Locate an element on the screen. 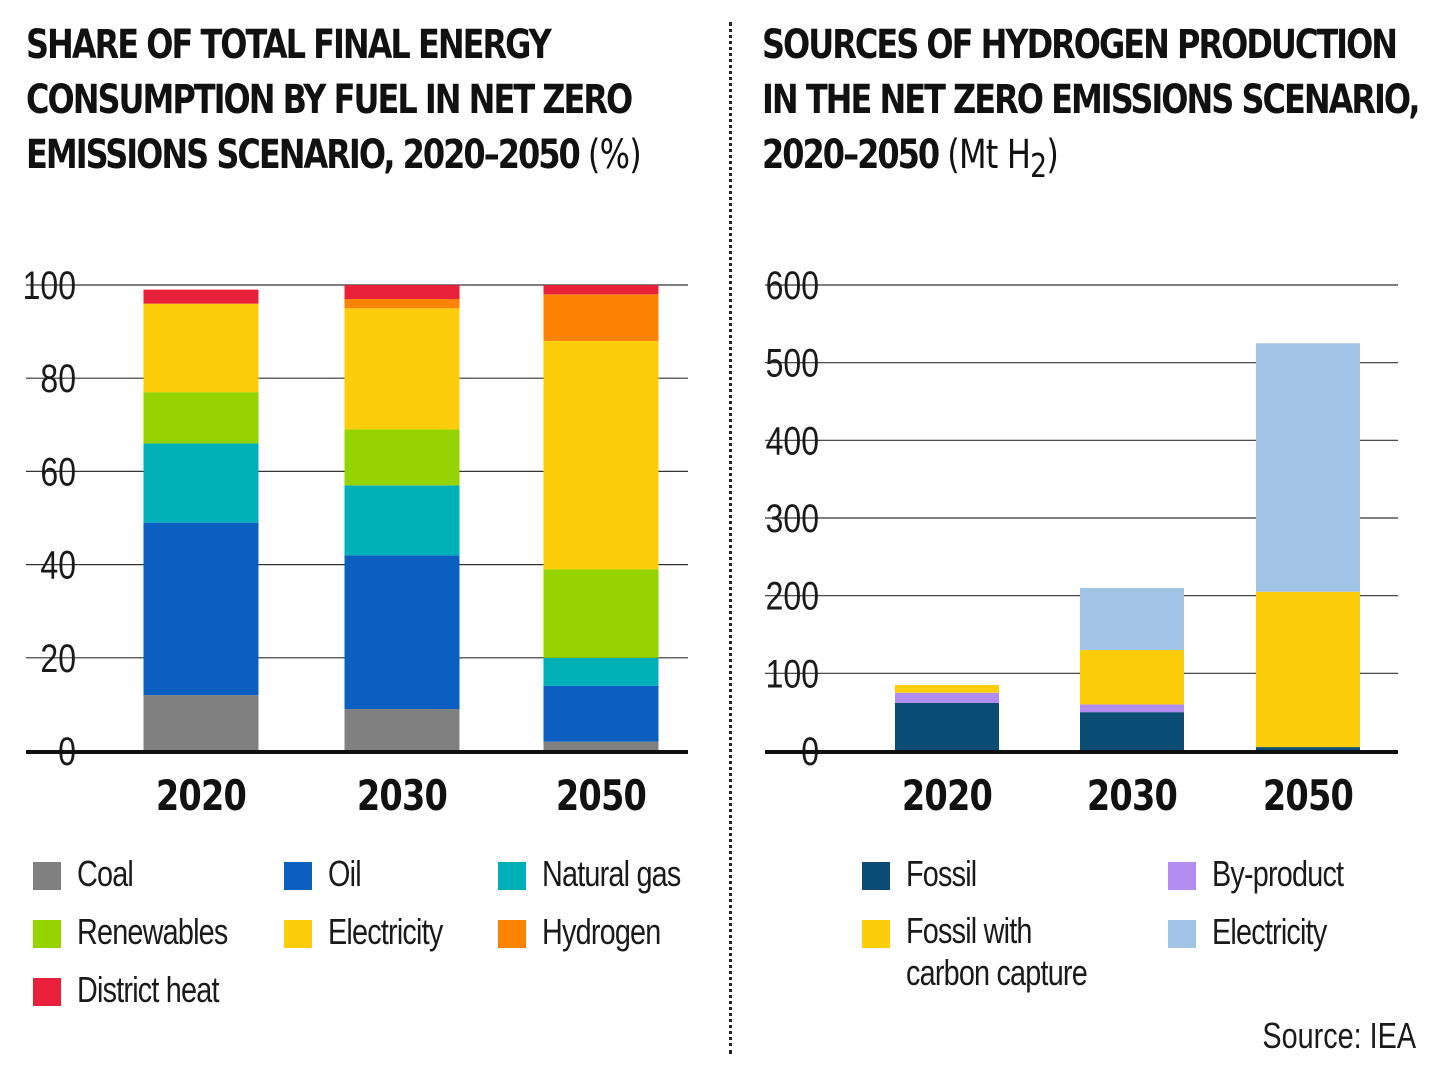 The width and height of the screenshot is (1440, 1070). bar-2030-natural-gas is located at coordinates (402, 520).